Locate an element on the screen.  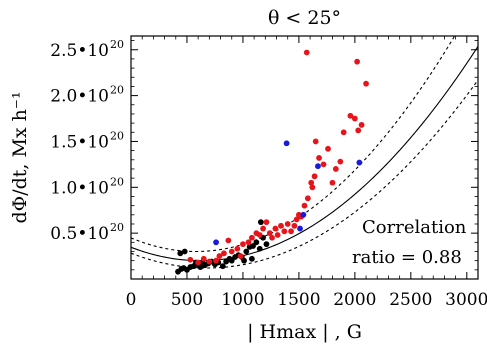
x-tick-label: 3000 is located at coordinates (466, 300).